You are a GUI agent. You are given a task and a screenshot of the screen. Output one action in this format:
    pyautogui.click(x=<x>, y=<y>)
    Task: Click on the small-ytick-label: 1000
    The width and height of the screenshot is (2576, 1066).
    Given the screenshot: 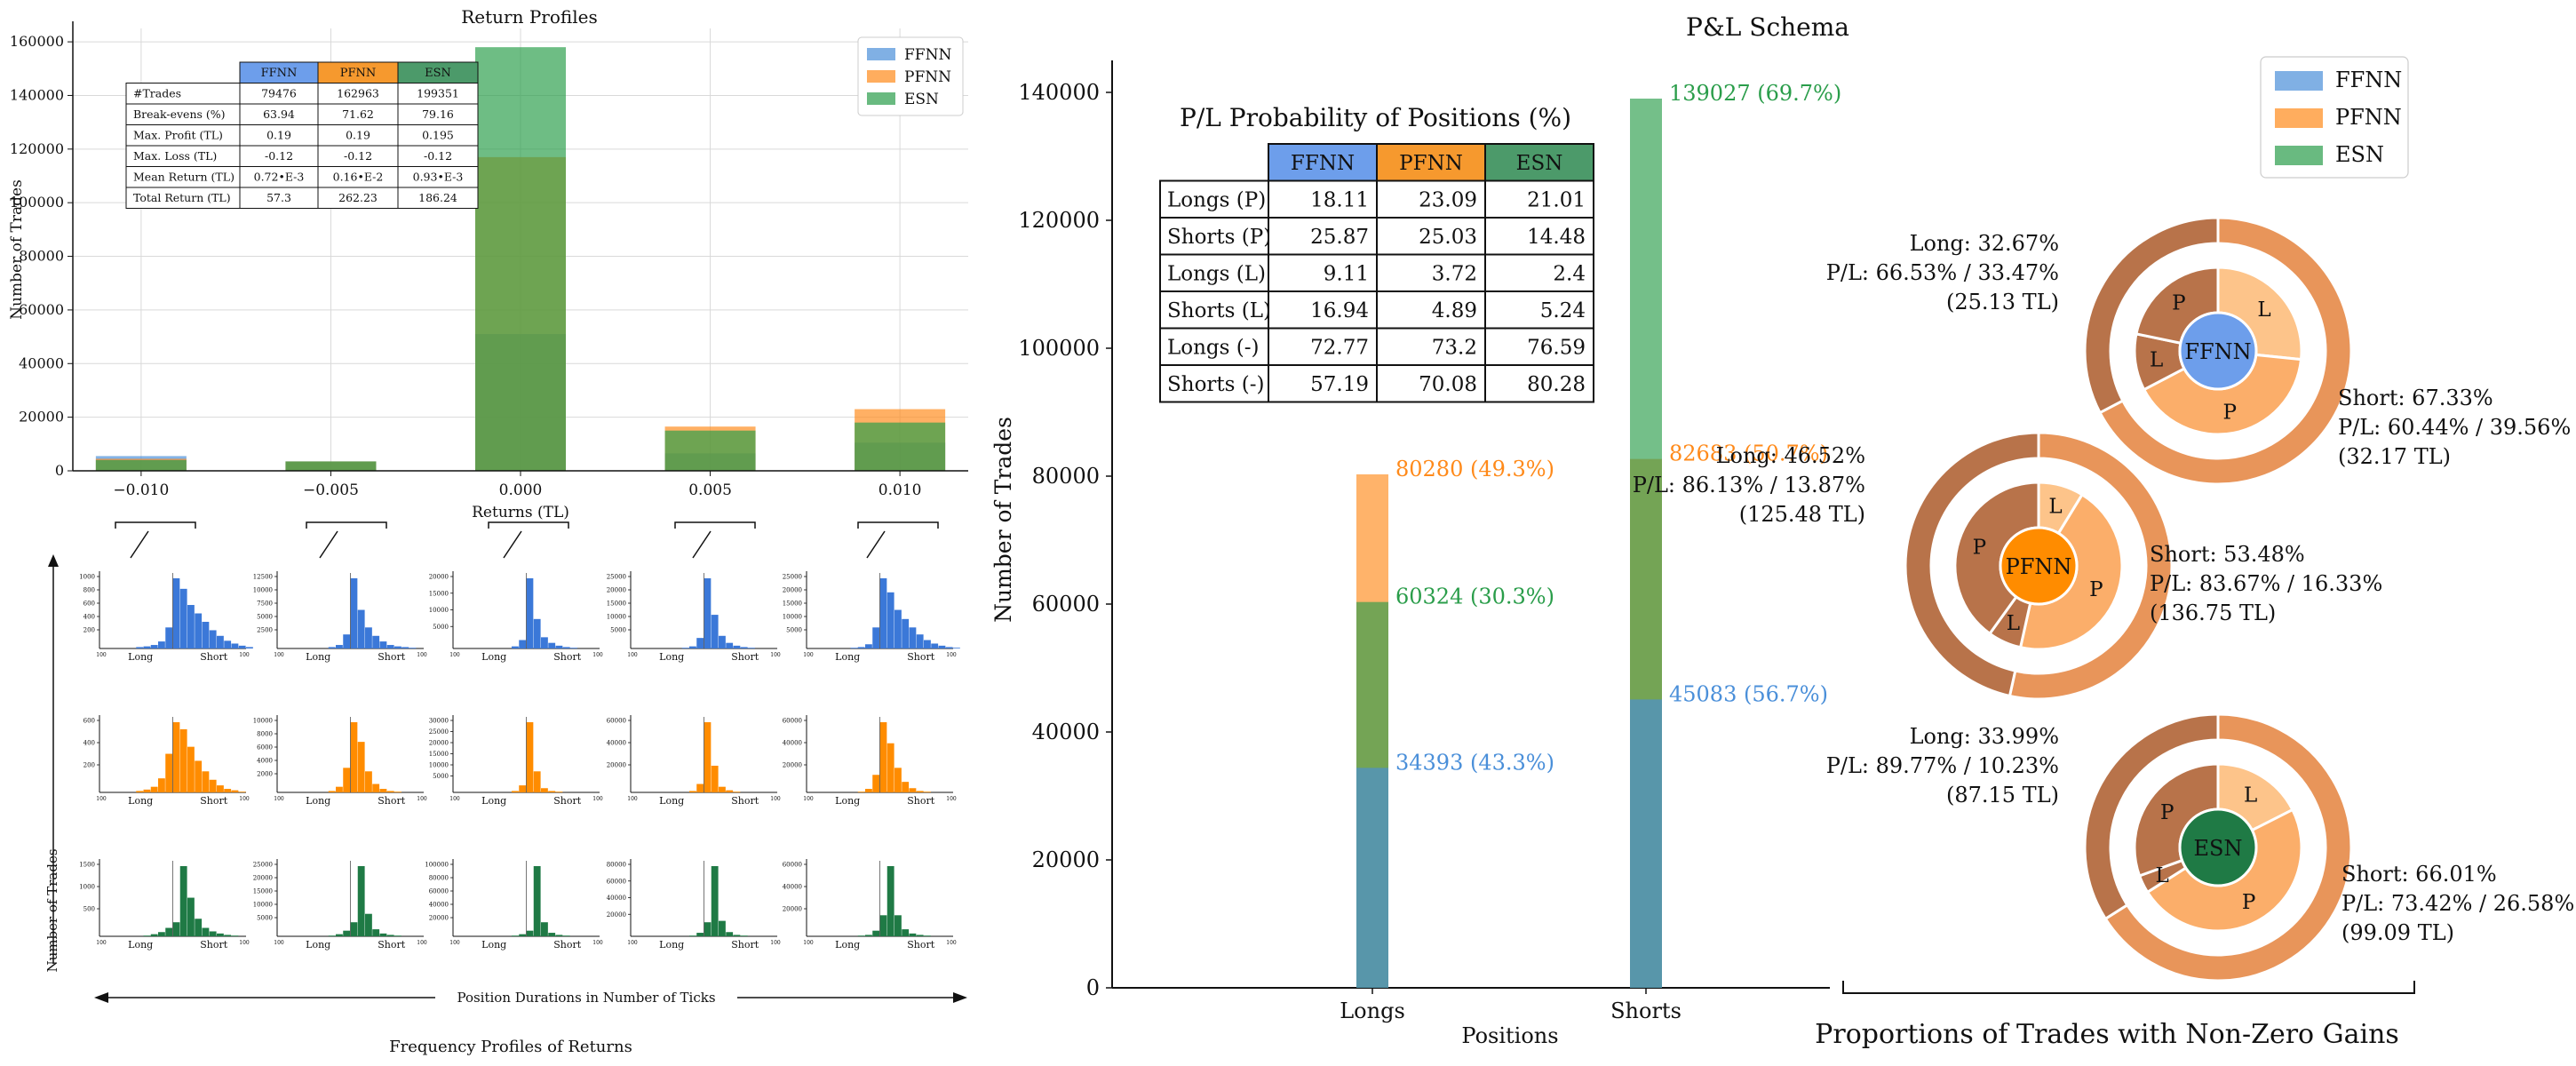 What is the action you would take?
    pyautogui.click(x=87, y=887)
    